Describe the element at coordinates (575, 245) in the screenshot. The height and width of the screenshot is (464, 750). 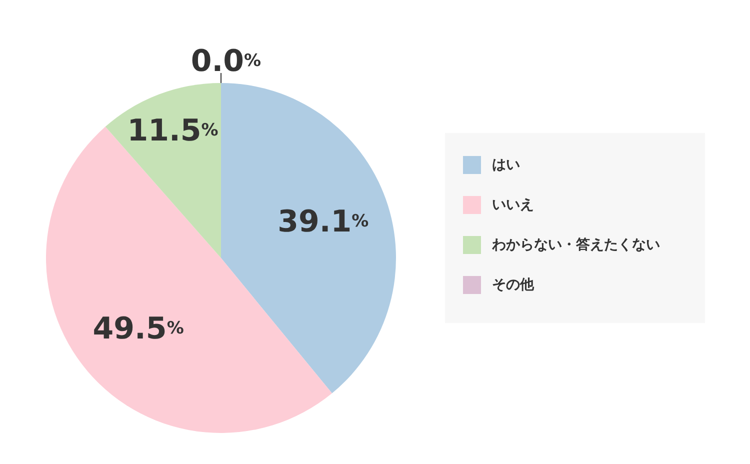
I see `legend-label: わからない・答えたくない` at that location.